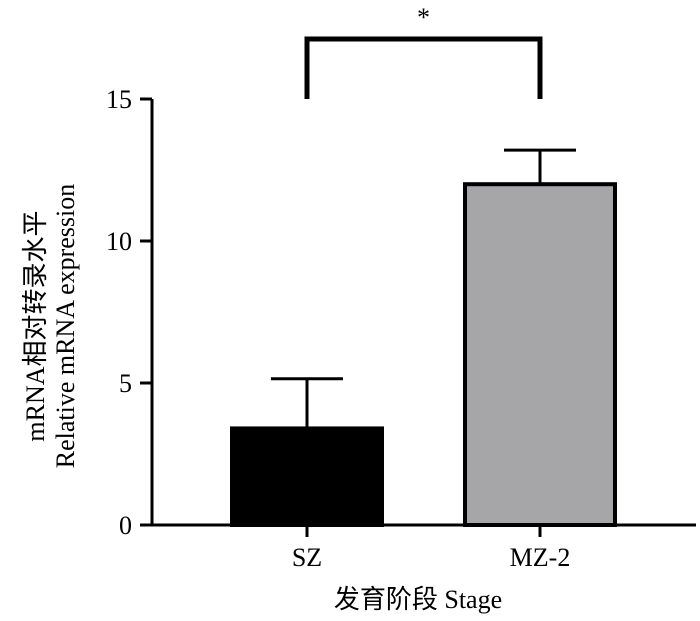 The image size is (700, 621). What do you see at coordinates (125, 525) in the screenshot?
I see `y-tick-label-0: 0` at bounding box center [125, 525].